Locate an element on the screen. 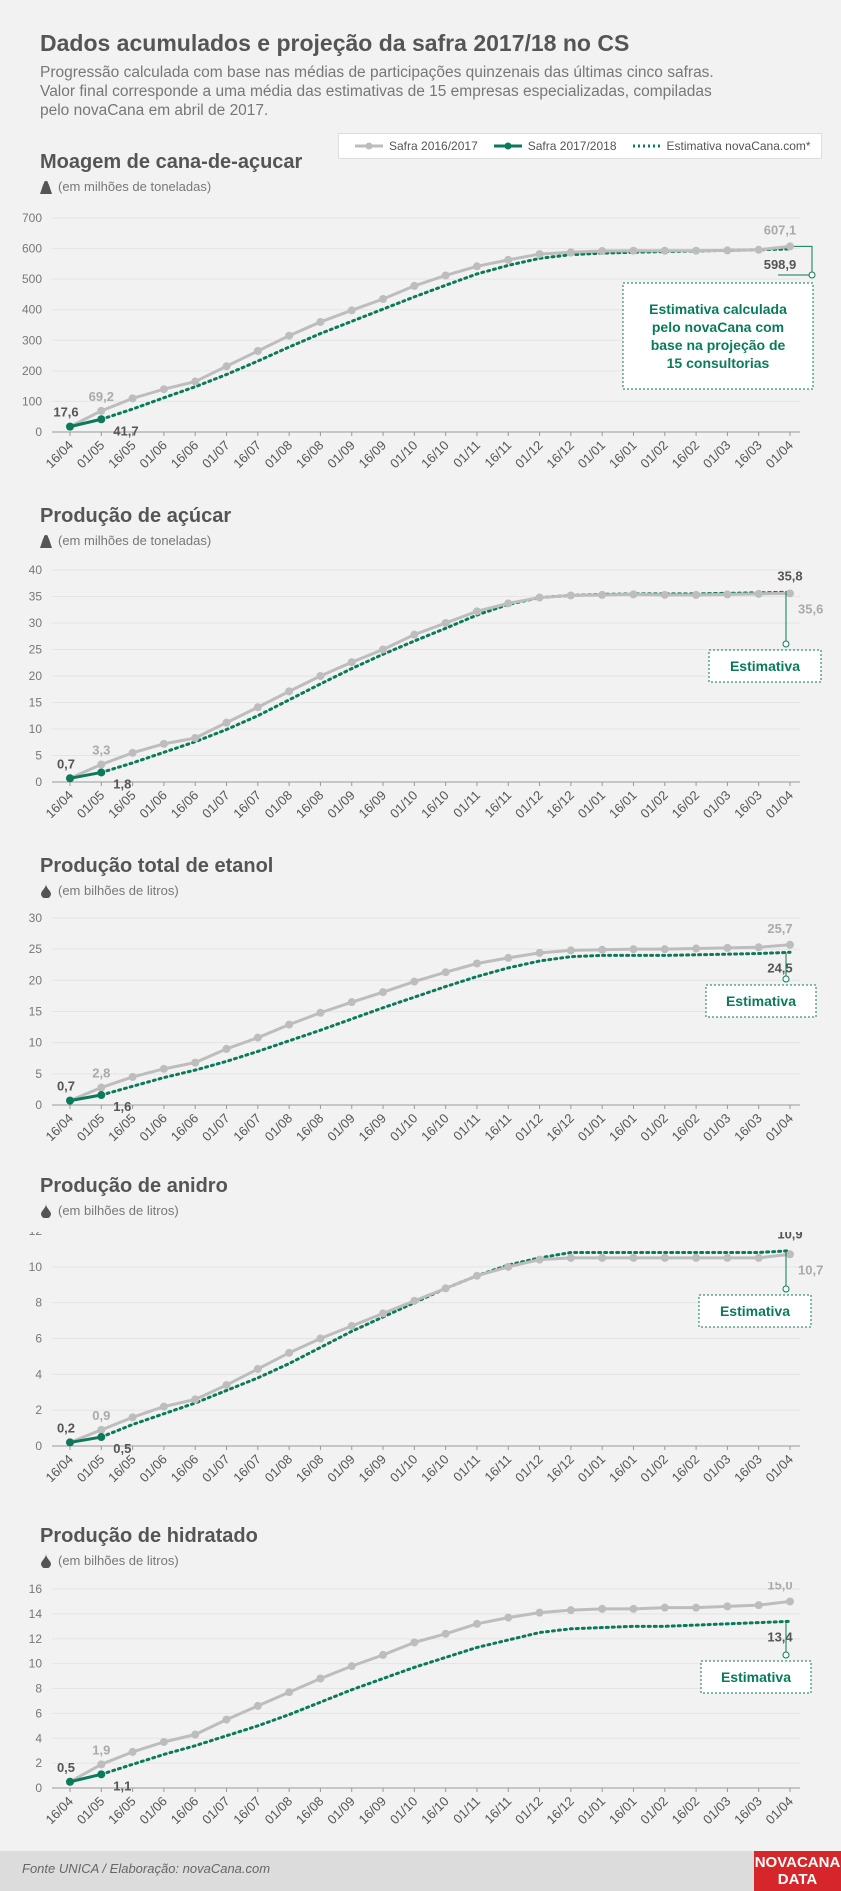 This screenshot has width=841, height=1891. x-tick-label: 01/03 is located at coordinates (717, 1128).